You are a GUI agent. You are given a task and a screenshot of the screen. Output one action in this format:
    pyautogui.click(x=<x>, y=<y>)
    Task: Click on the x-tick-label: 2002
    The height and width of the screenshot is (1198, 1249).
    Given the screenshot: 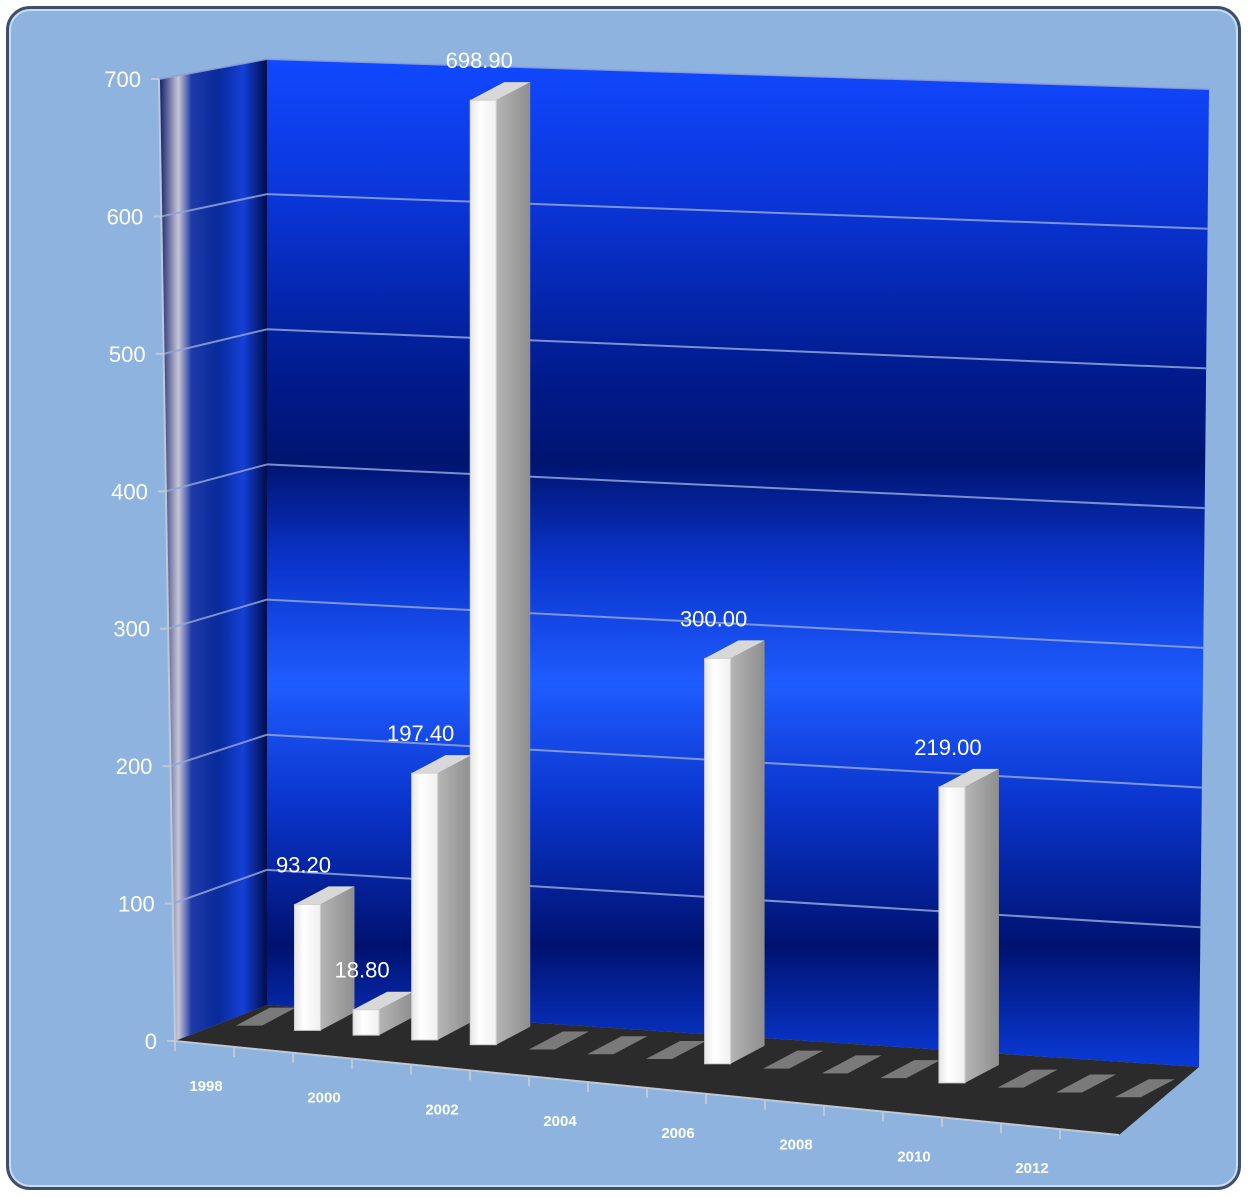 What is the action you would take?
    pyautogui.click(x=441, y=1109)
    